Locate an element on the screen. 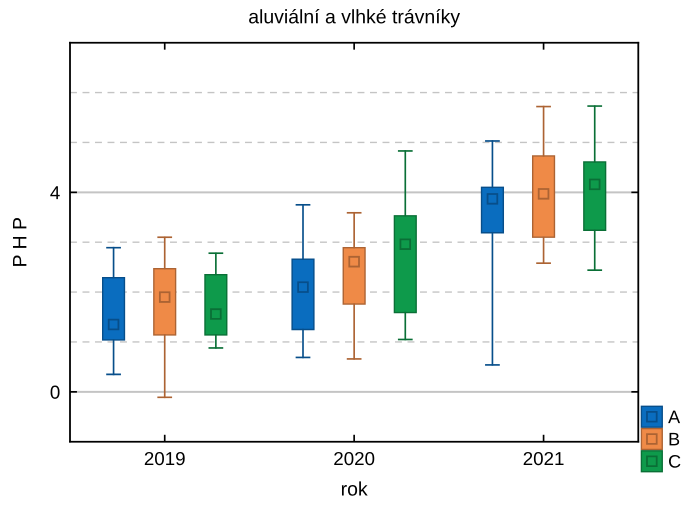 The height and width of the screenshot is (505, 689). y-tick-label: 4 is located at coordinates (55, 193).